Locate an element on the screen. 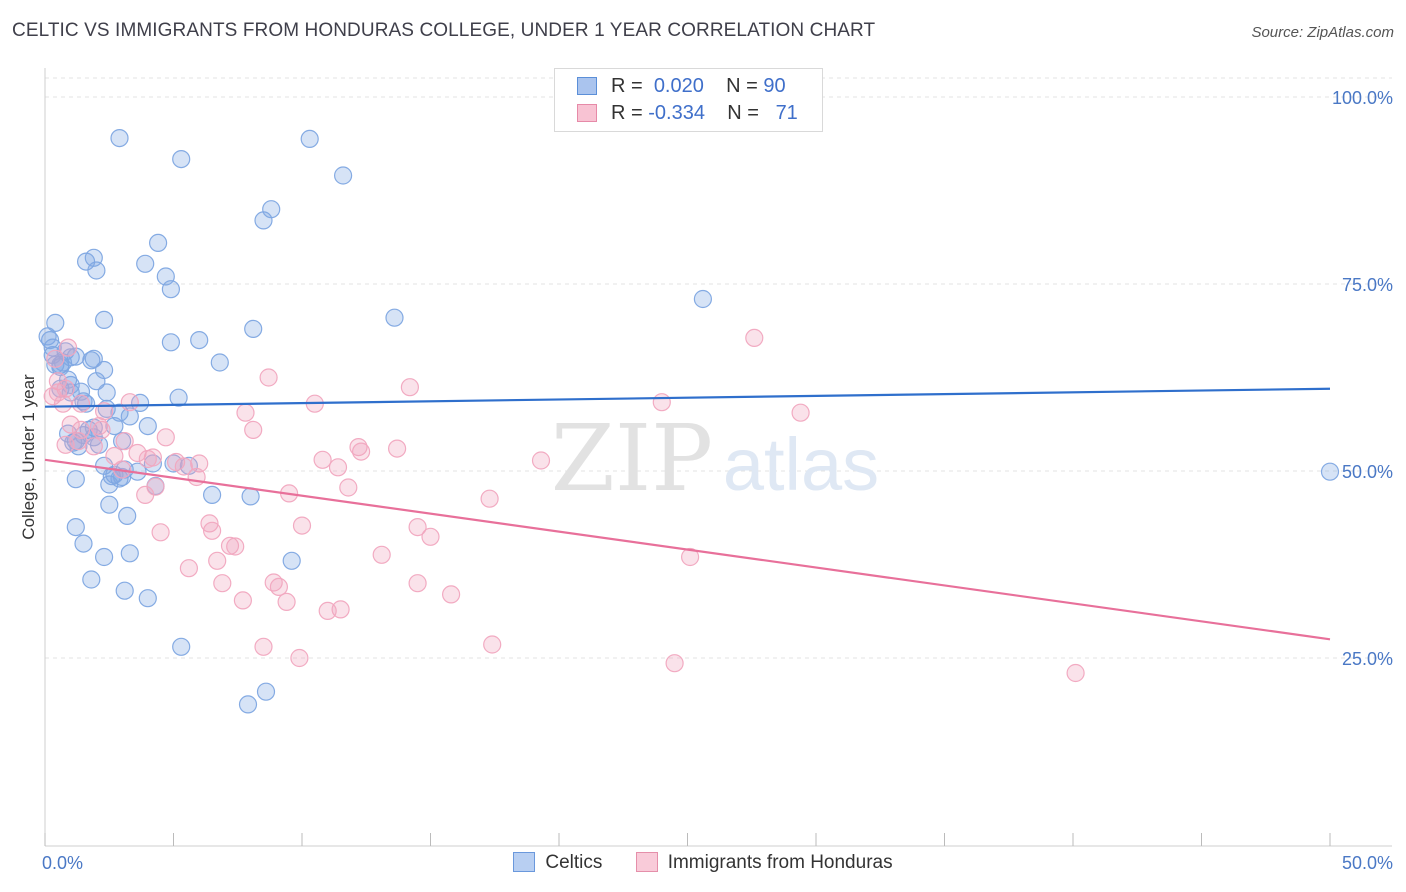  legend-item-honduras: Immigrants from Honduras is located at coordinates (764, 863).